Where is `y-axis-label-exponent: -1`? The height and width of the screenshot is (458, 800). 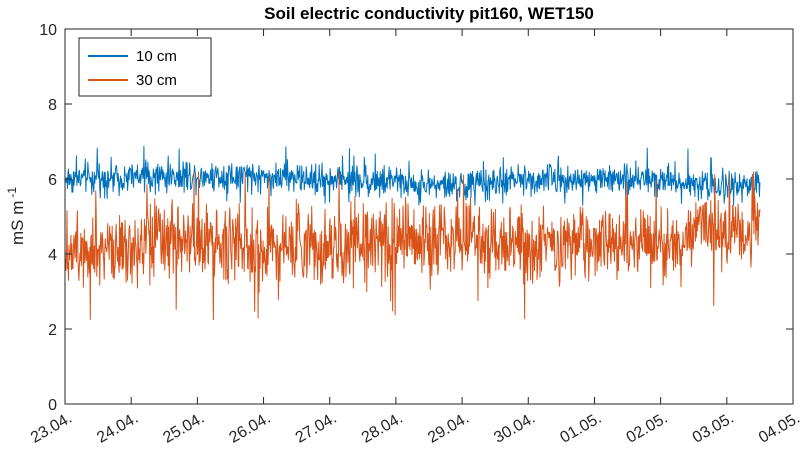
y-axis-label-exponent: -1 is located at coordinates (12, 192).